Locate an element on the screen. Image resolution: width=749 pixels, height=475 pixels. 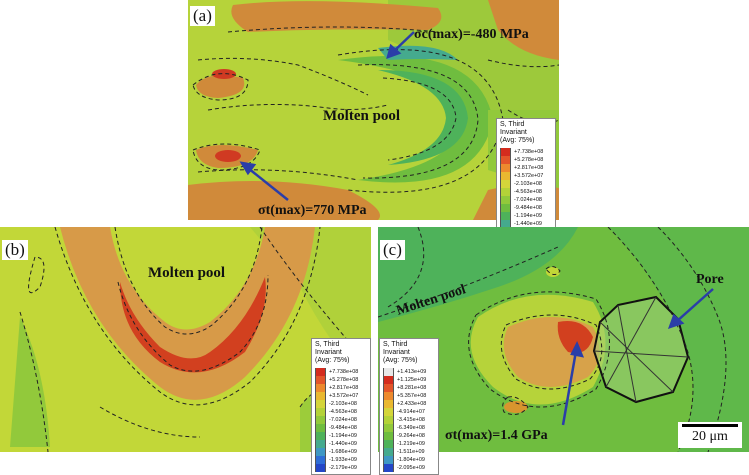
panel-b-molten-pool-label: Molten pool is located at coordinates (186, 273).